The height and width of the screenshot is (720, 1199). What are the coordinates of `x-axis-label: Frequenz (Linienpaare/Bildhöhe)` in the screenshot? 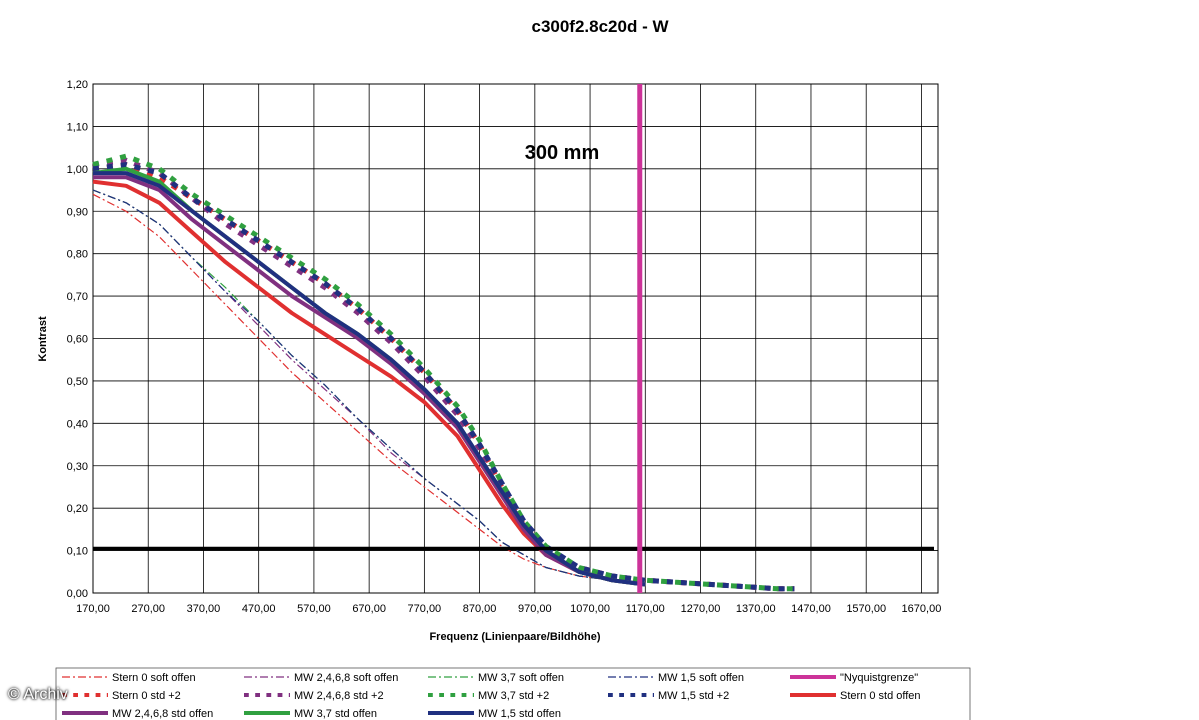 It's located at (514, 637).